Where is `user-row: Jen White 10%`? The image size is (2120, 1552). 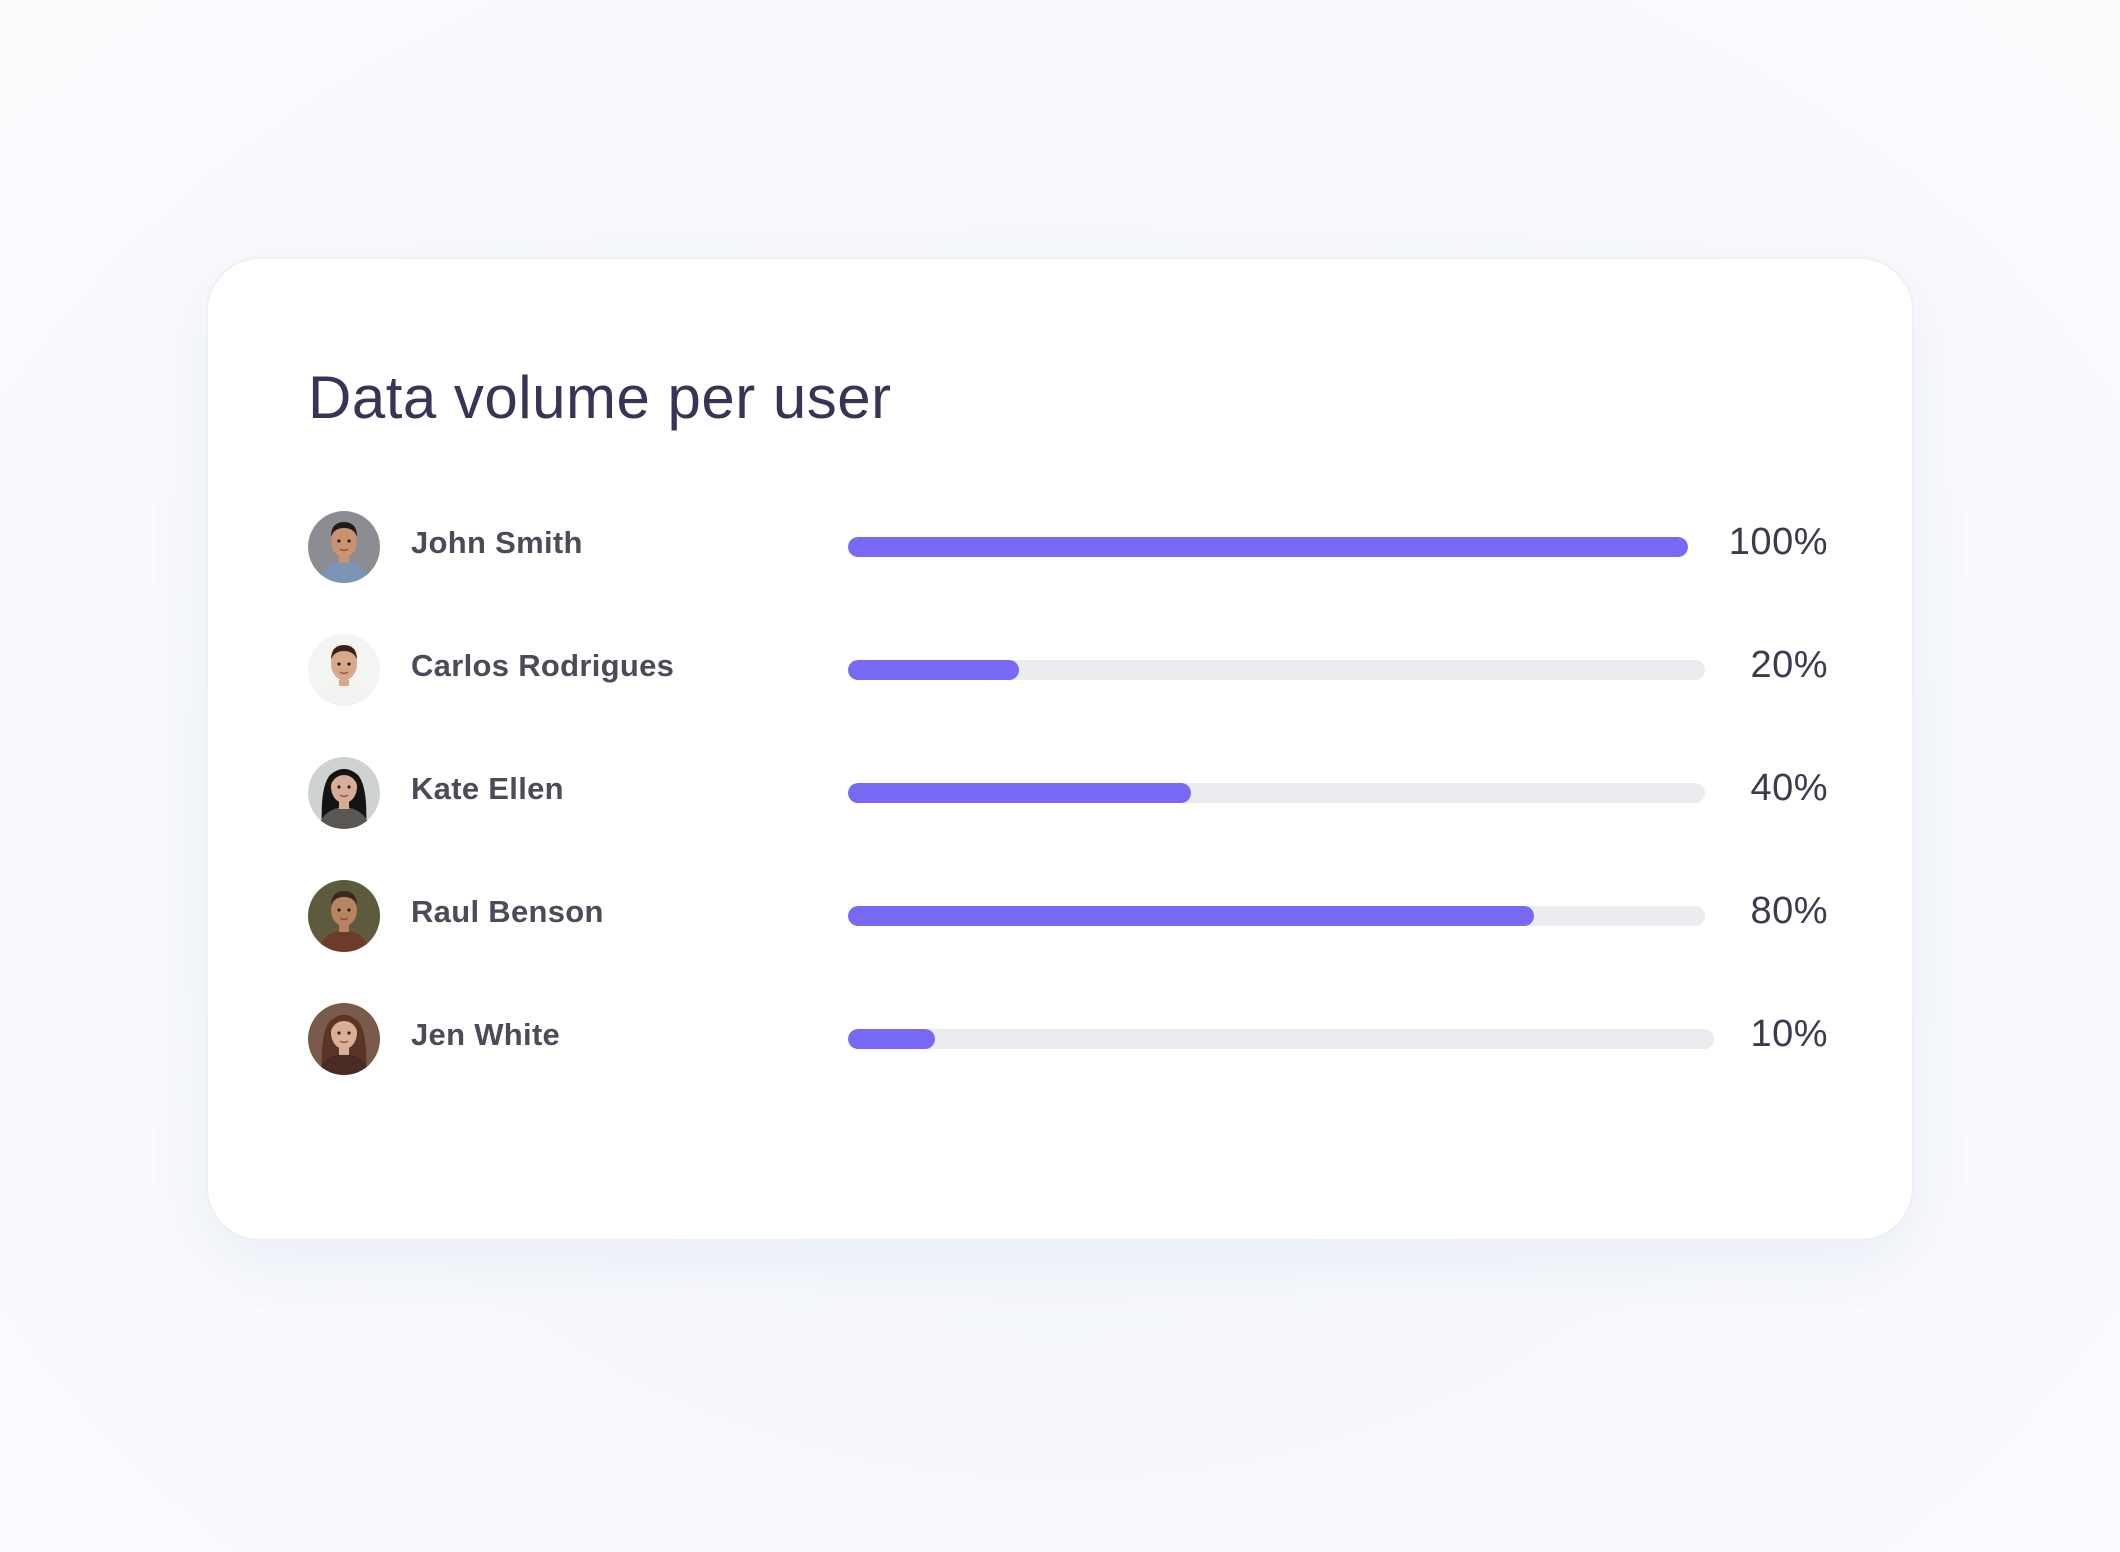 user-row: Jen White 10% is located at coordinates (1068, 1064).